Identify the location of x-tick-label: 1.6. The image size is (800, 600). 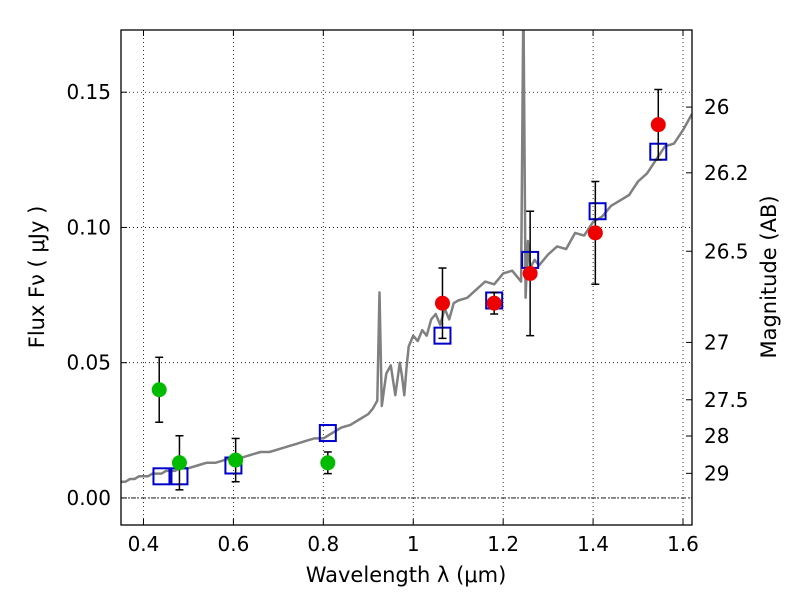
(683, 544).